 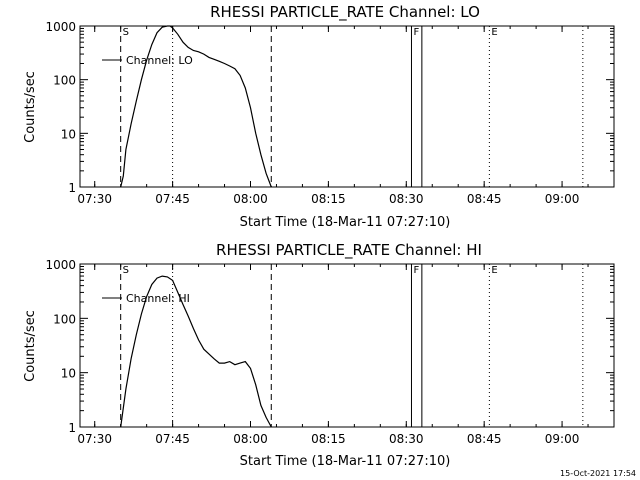 I want to click on chart-lo-series, so click(x=196, y=106).